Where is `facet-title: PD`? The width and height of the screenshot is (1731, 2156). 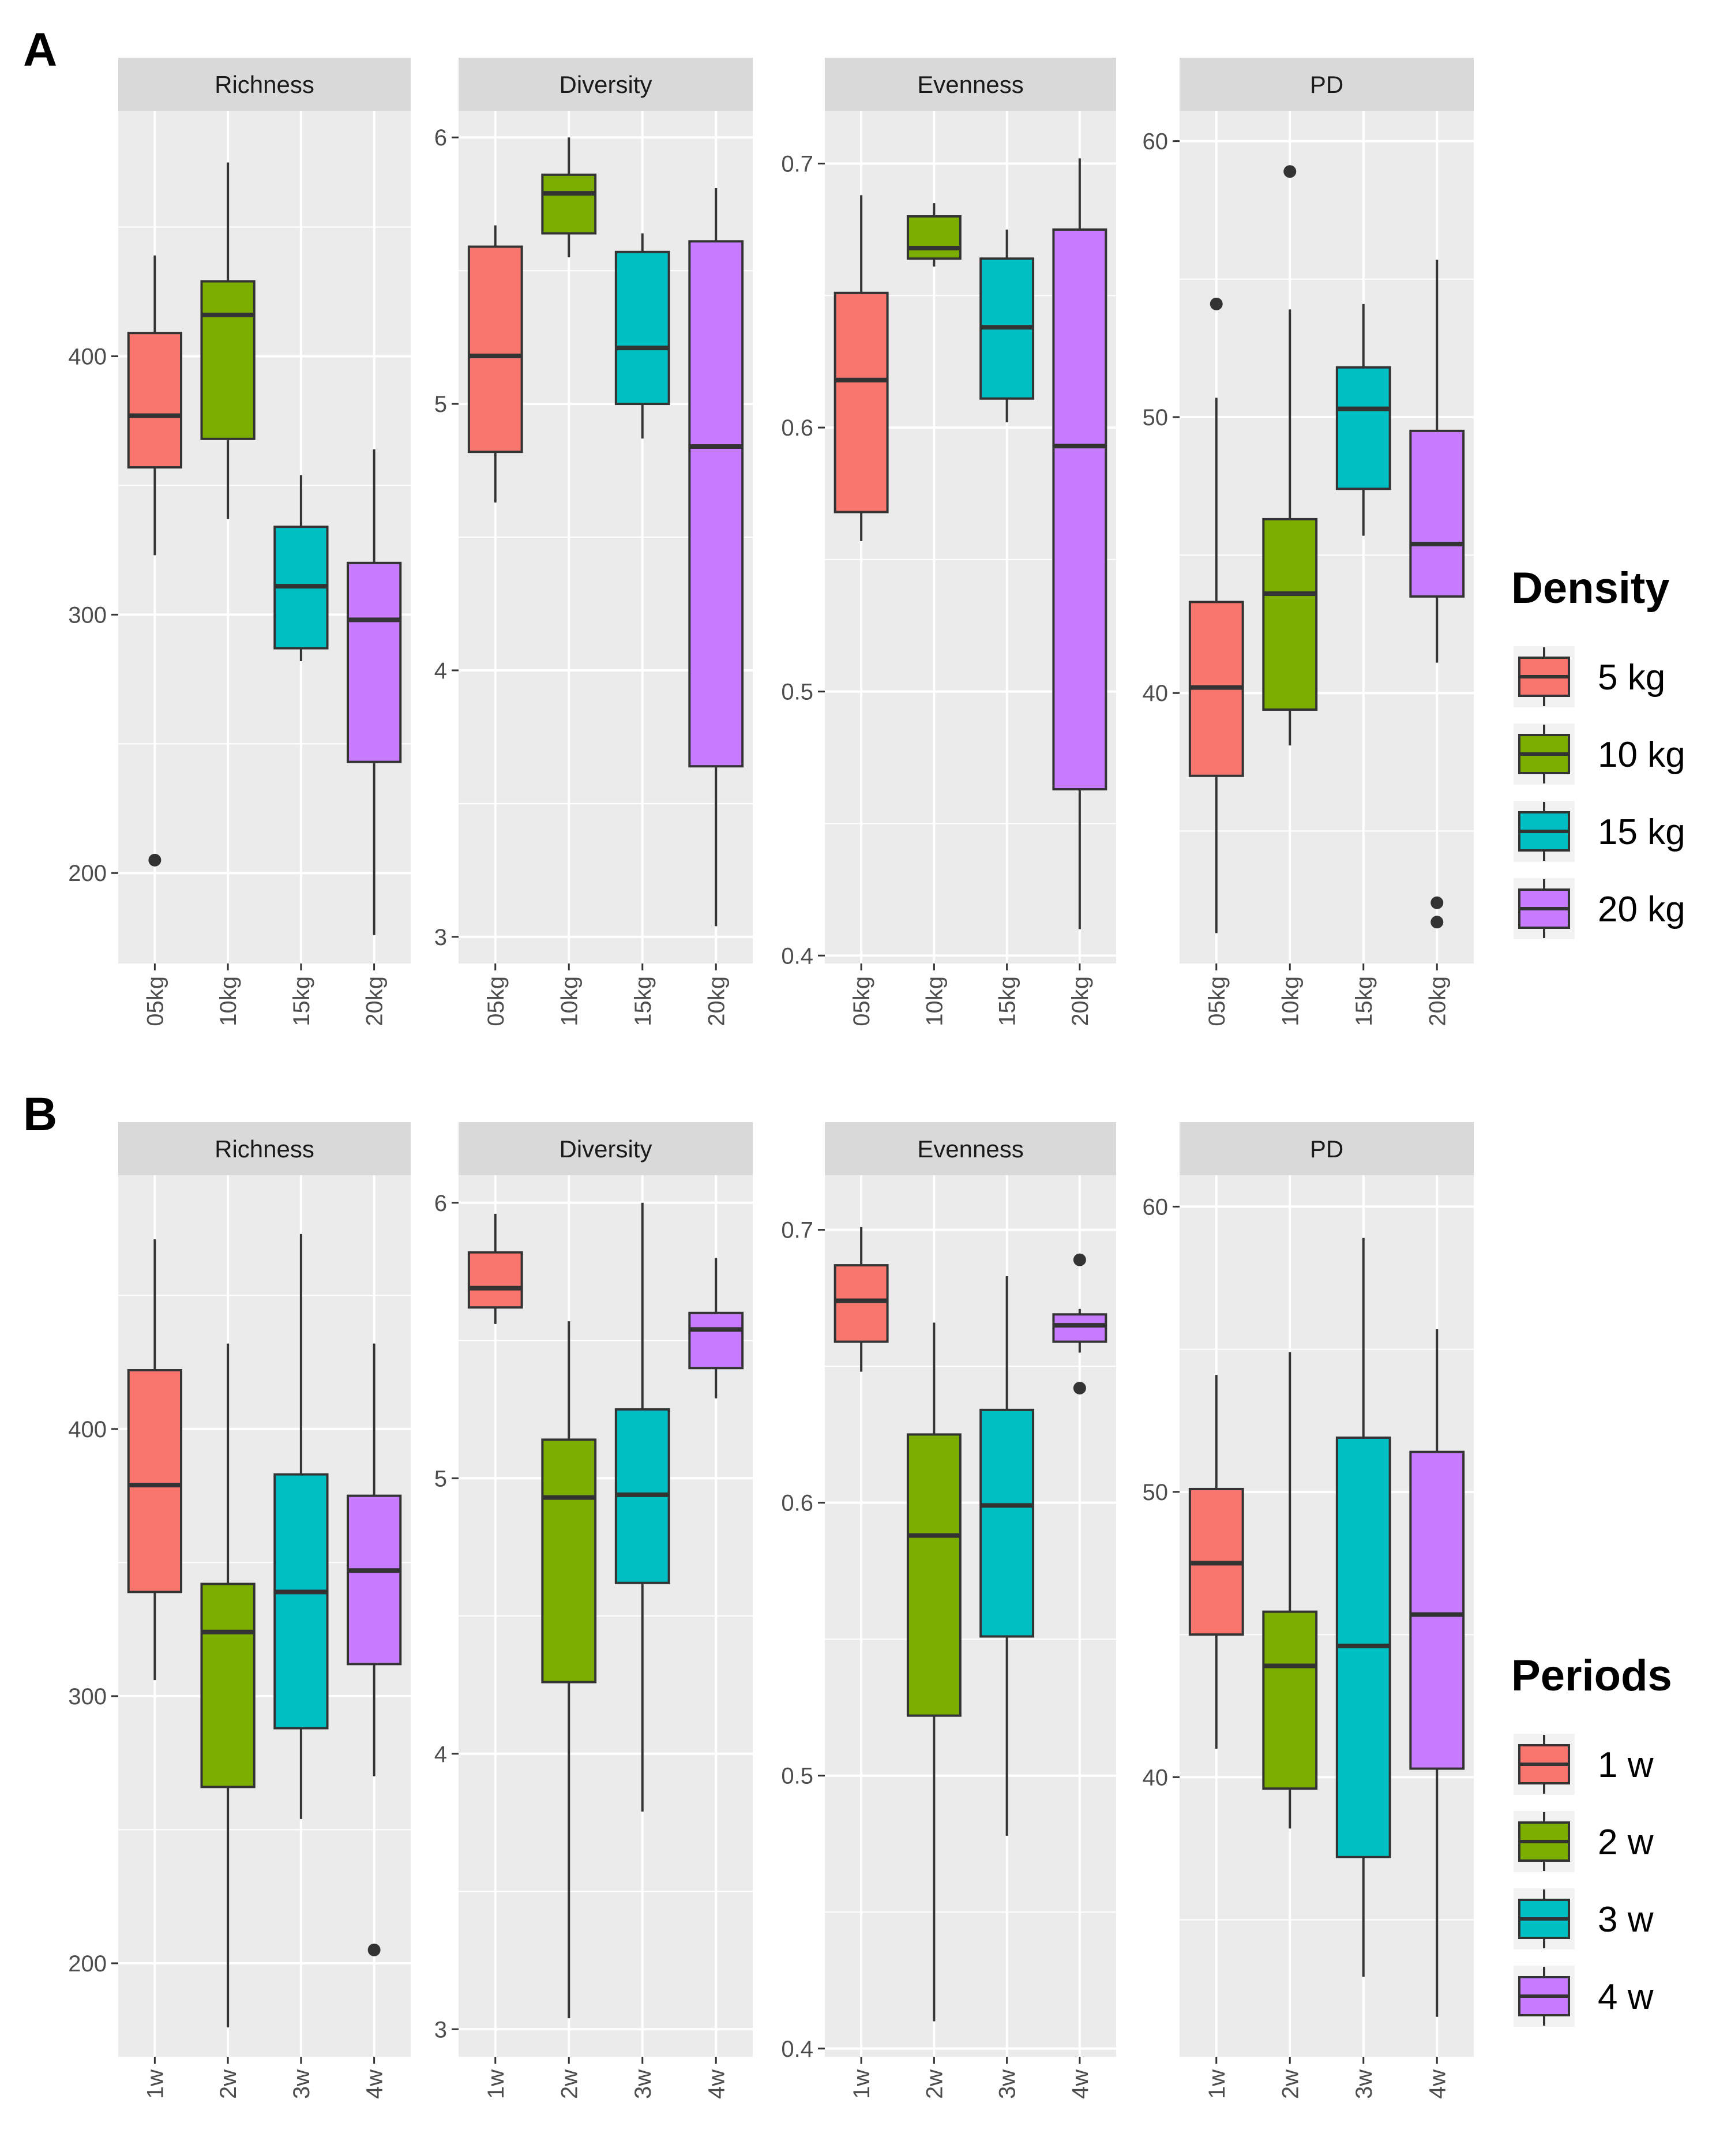
facet-title: PD is located at coordinates (1327, 1149).